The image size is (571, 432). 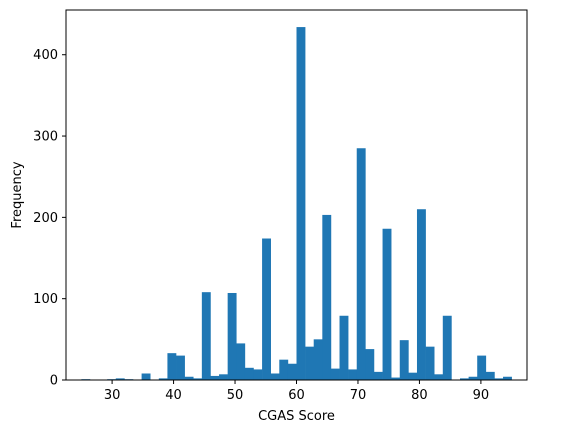 I want to click on x-tick-label: 30, so click(x=112, y=395).